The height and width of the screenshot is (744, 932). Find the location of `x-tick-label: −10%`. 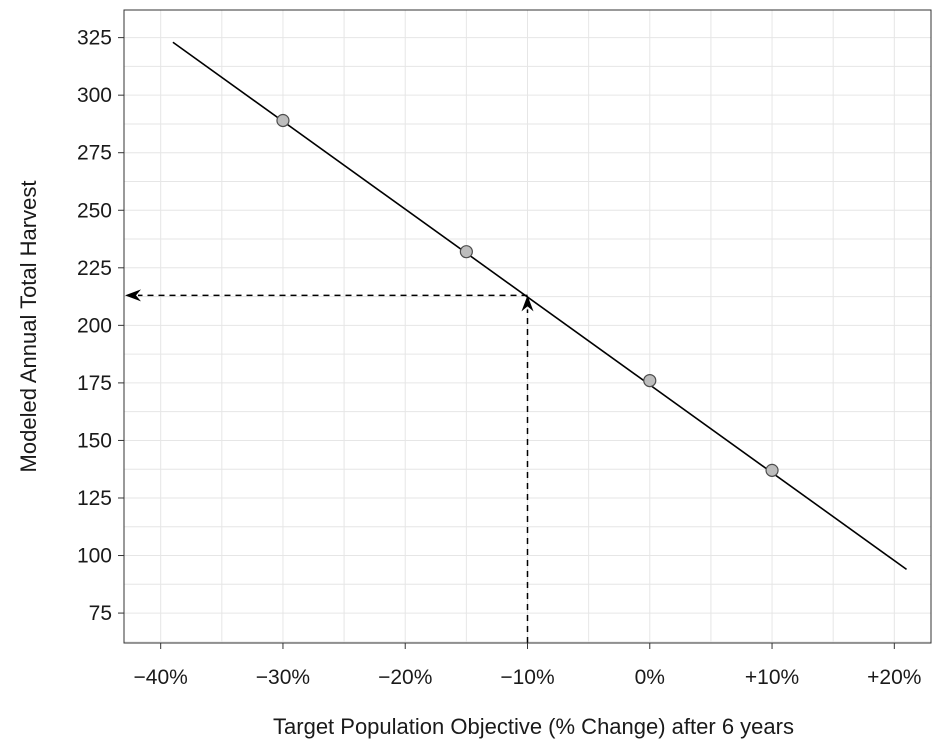

x-tick-label: −10% is located at coordinates (527, 677).